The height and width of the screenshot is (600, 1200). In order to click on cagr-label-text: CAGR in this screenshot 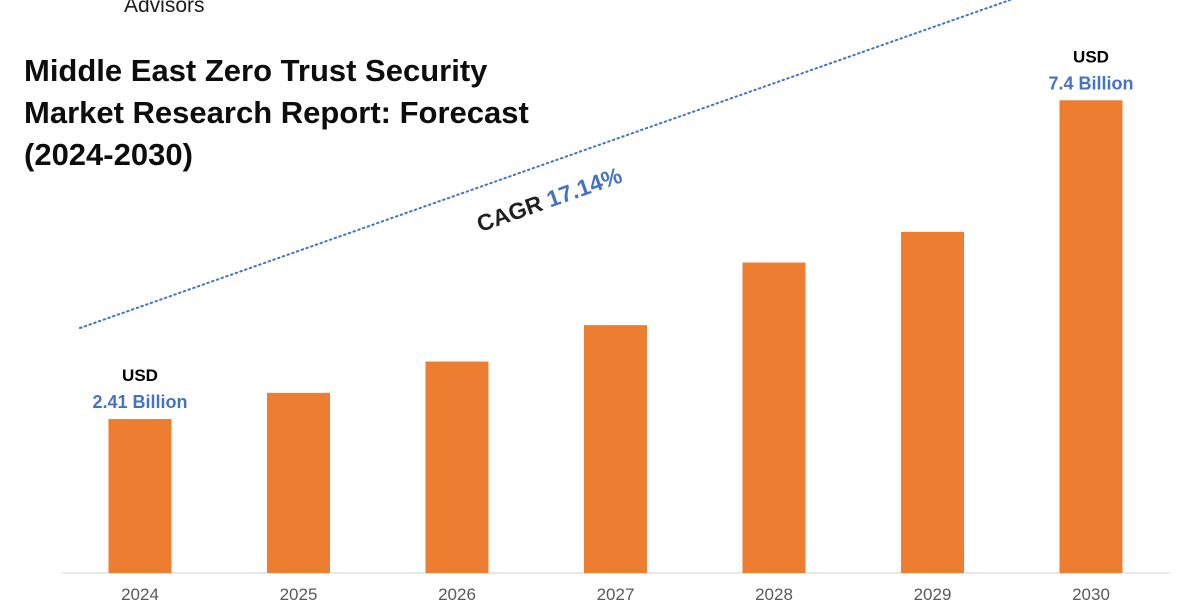, I will do `click(512, 212)`.